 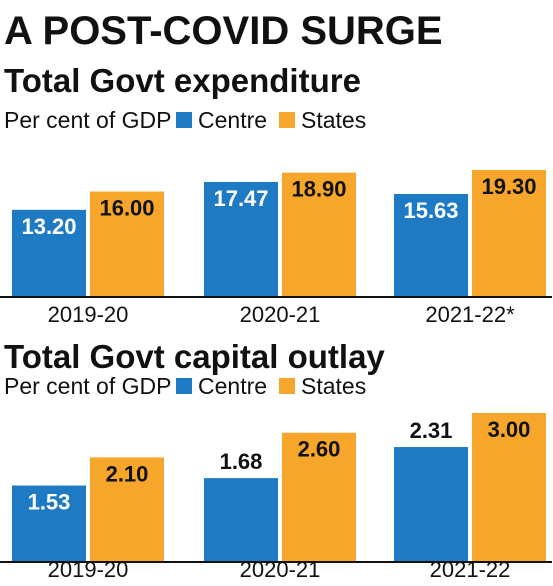 I want to click on data-label-states: 18.90, so click(x=318, y=189).